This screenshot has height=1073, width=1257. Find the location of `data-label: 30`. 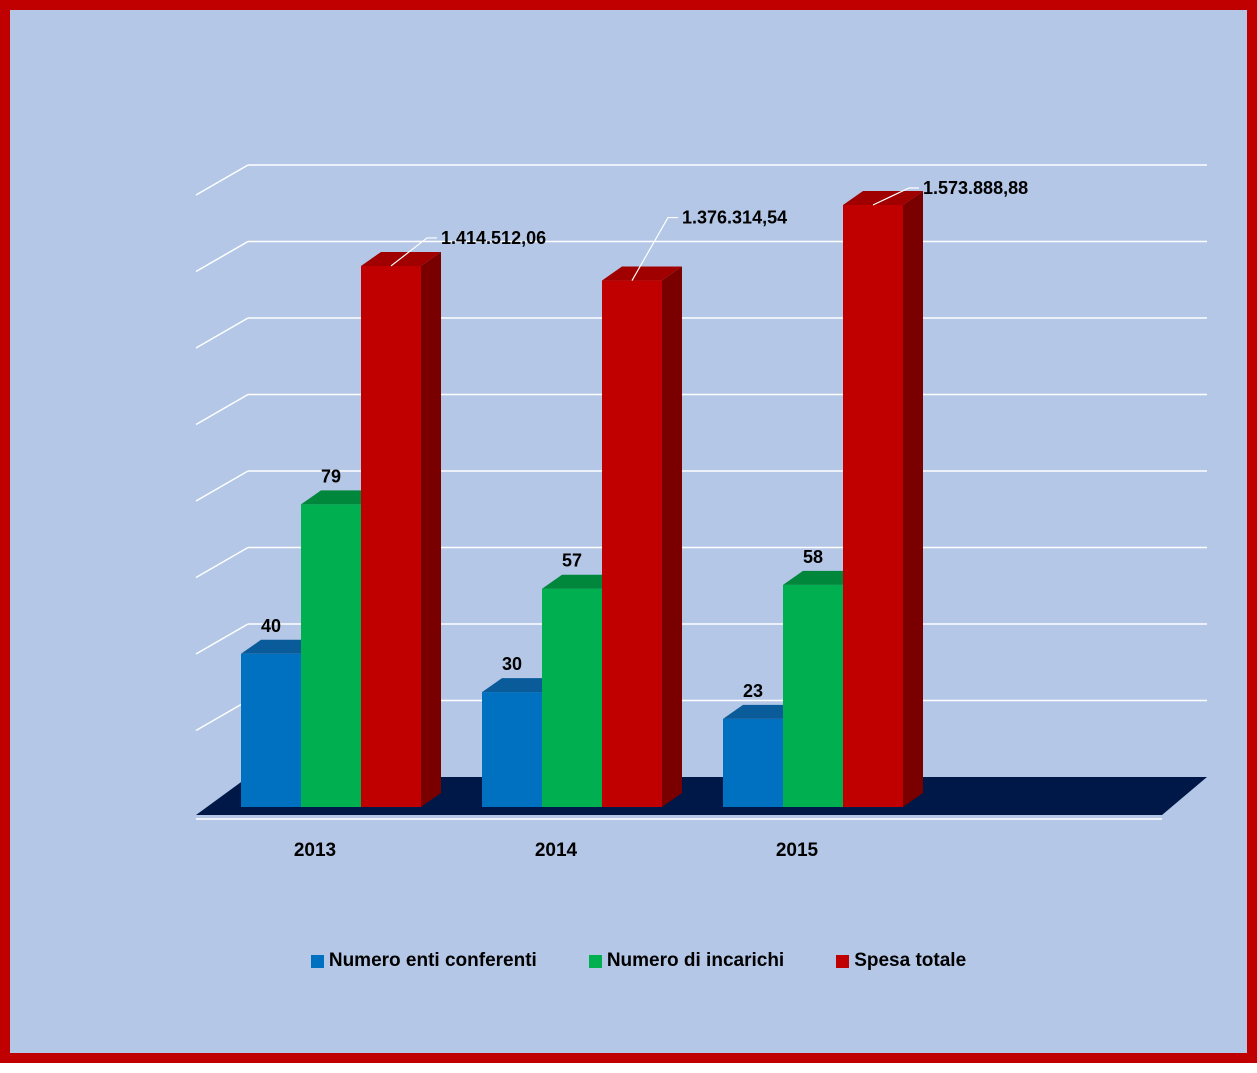

data-label: 30 is located at coordinates (512, 664).